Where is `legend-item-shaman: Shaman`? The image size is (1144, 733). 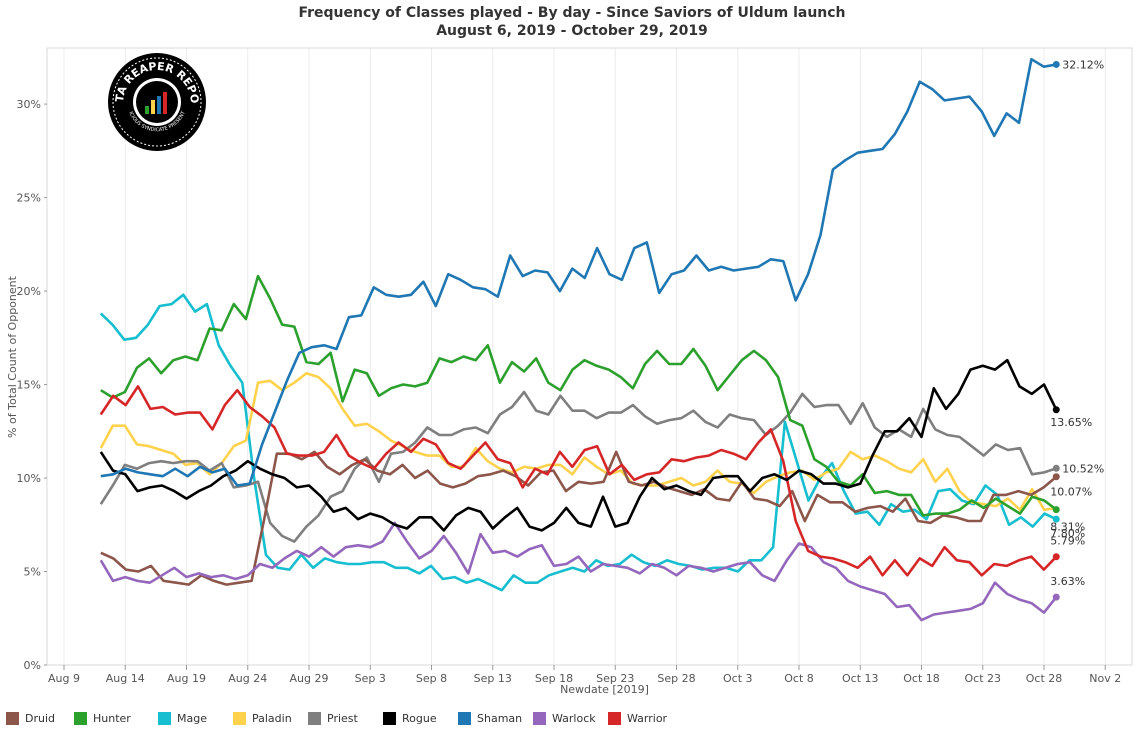 legend-item-shaman: Shaman is located at coordinates (495, 718).